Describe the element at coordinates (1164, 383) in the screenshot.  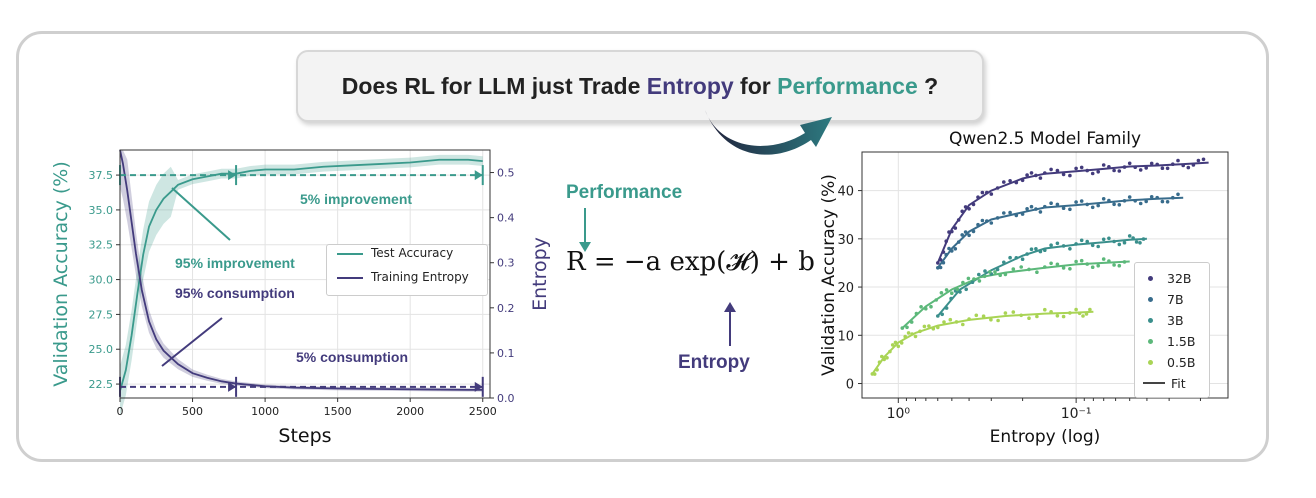
I see `legend-item: Fit` at that location.